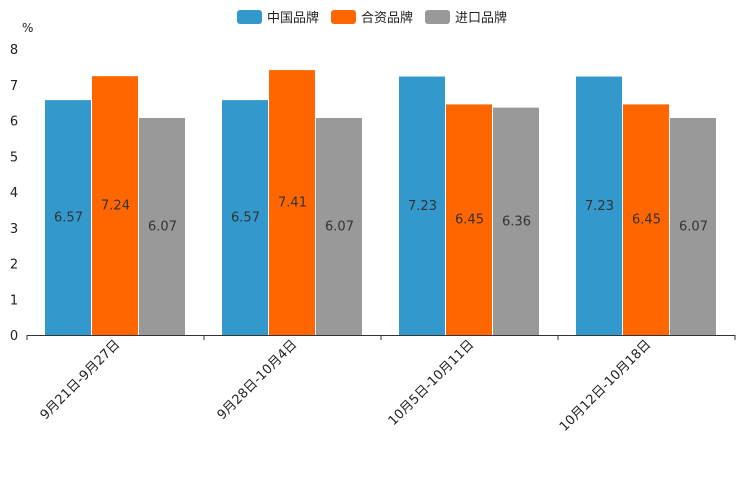 The image size is (744, 496). What do you see at coordinates (437, 16) in the screenshot?
I see `legend-swatch-import-brand` at bounding box center [437, 16].